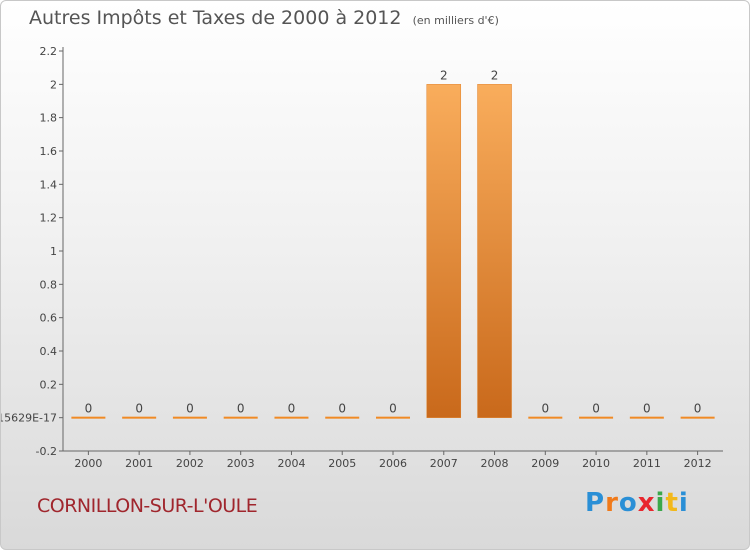 The width and height of the screenshot is (750, 550). Describe the element at coordinates (241, 463) in the screenshot. I see `x-tick-label: 2003` at that location.